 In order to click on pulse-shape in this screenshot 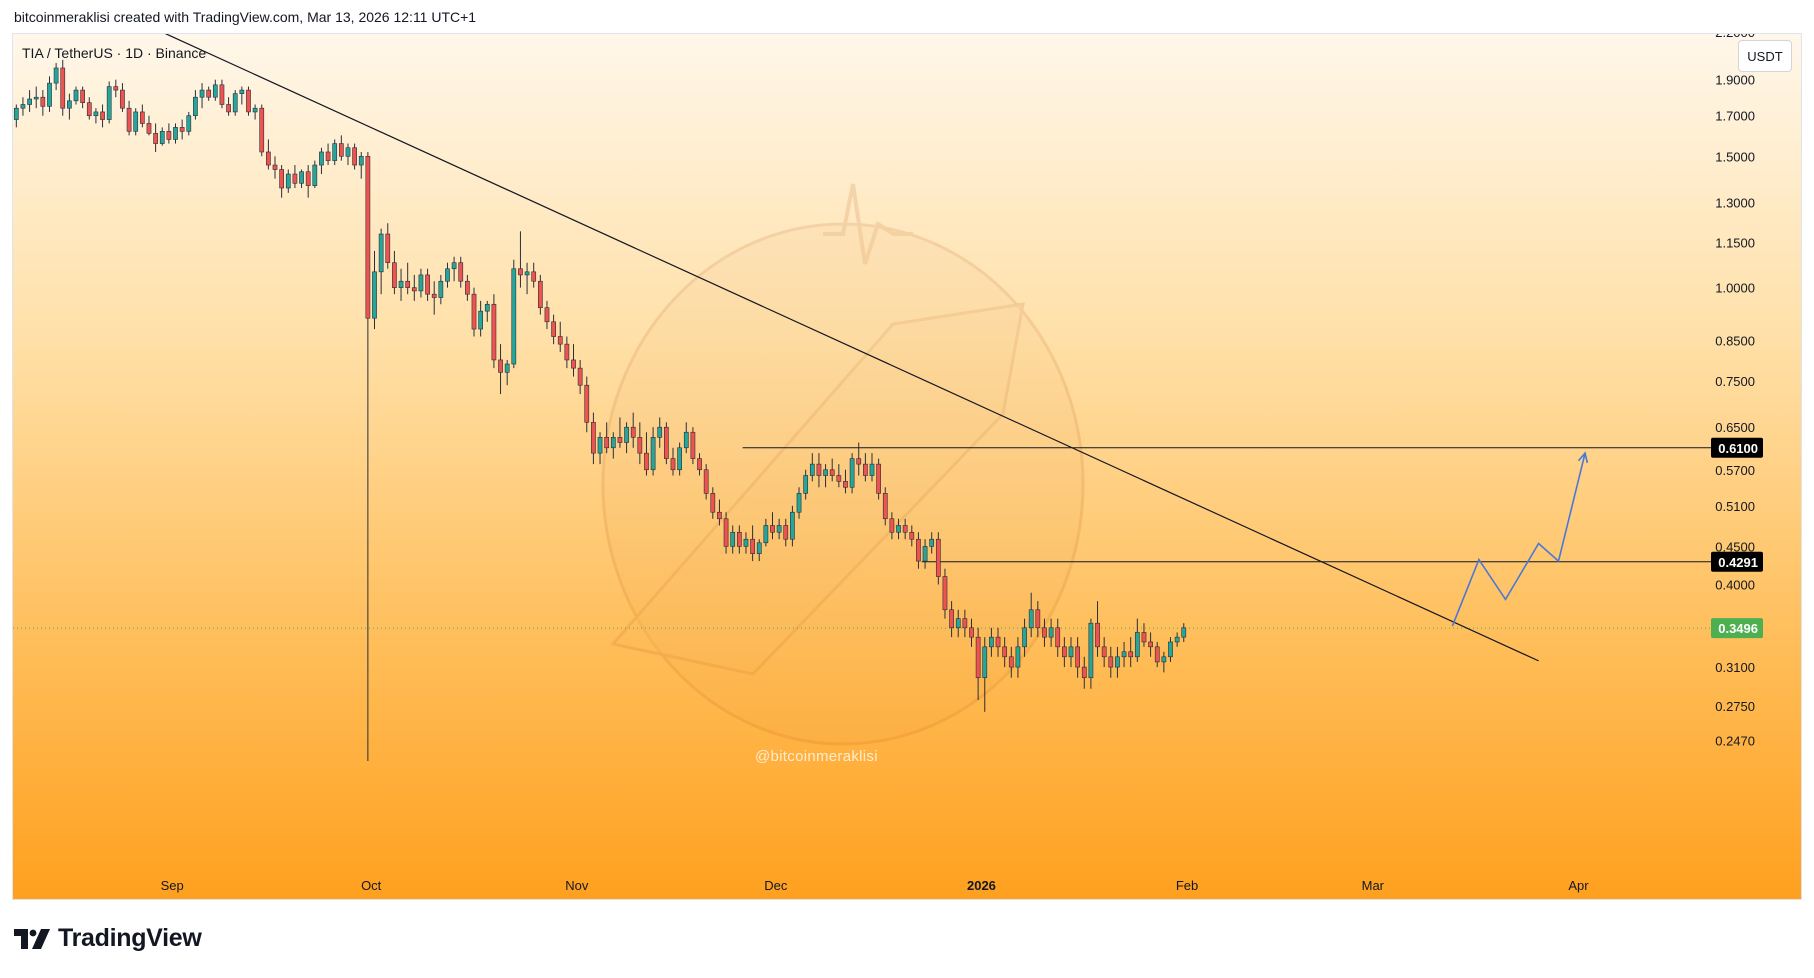, I will do `click(868, 224)`.